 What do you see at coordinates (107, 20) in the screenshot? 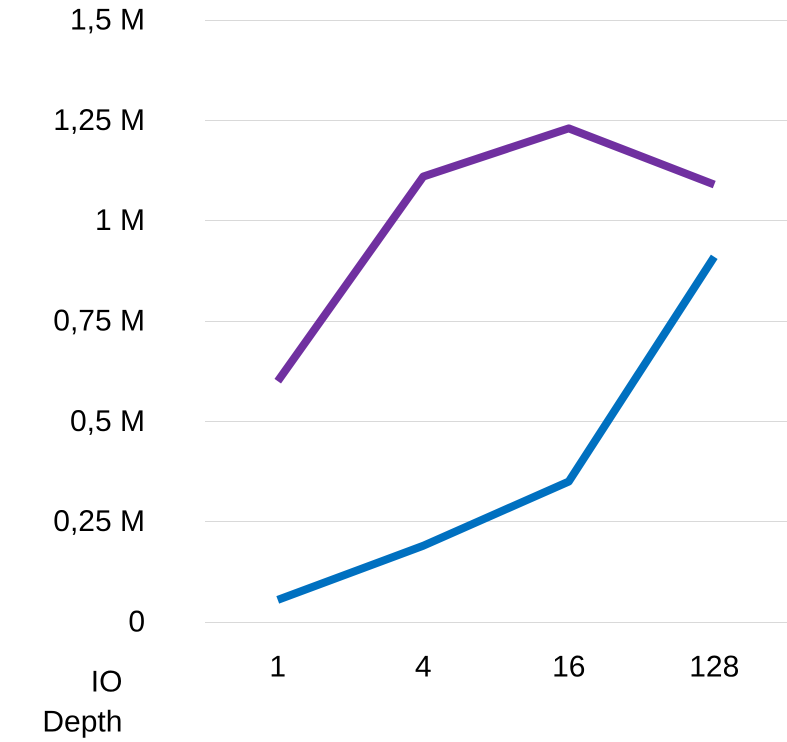
I see `y-tick-label: 1,5 M` at bounding box center [107, 20].